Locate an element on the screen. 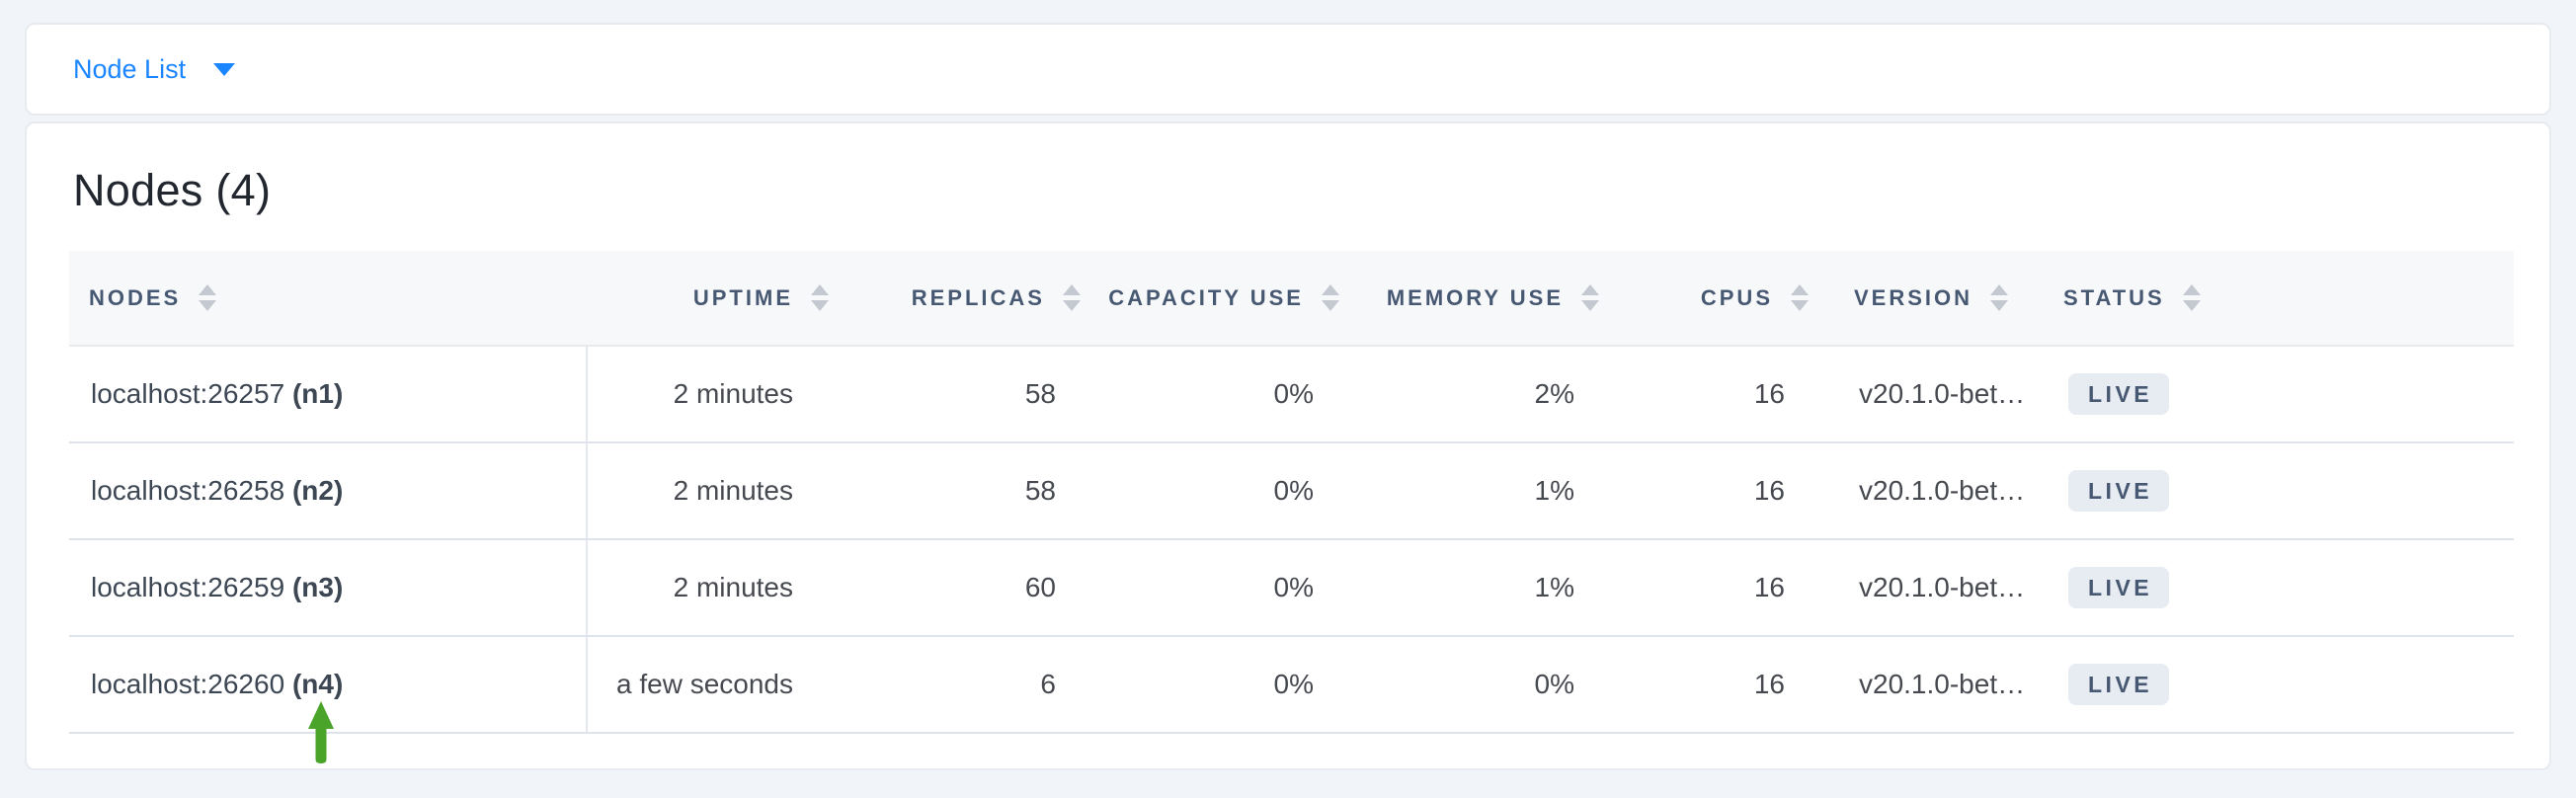 This screenshot has height=798, width=2576. memory-use-cell: 2% is located at coordinates (1477, 394).